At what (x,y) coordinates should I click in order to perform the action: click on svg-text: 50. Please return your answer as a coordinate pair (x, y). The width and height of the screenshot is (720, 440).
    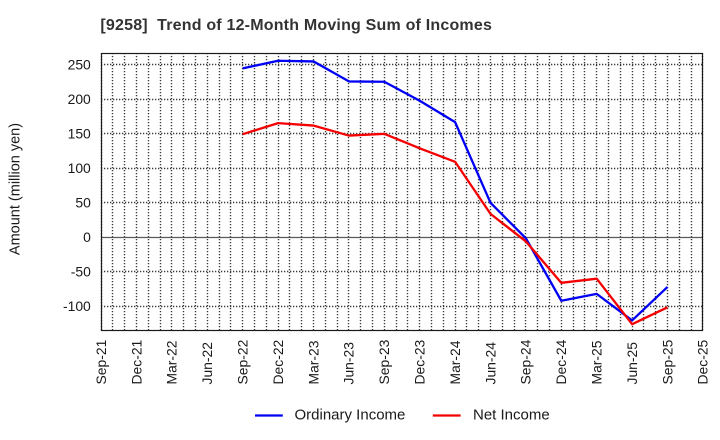
    Looking at the image, I should click on (83, 203).